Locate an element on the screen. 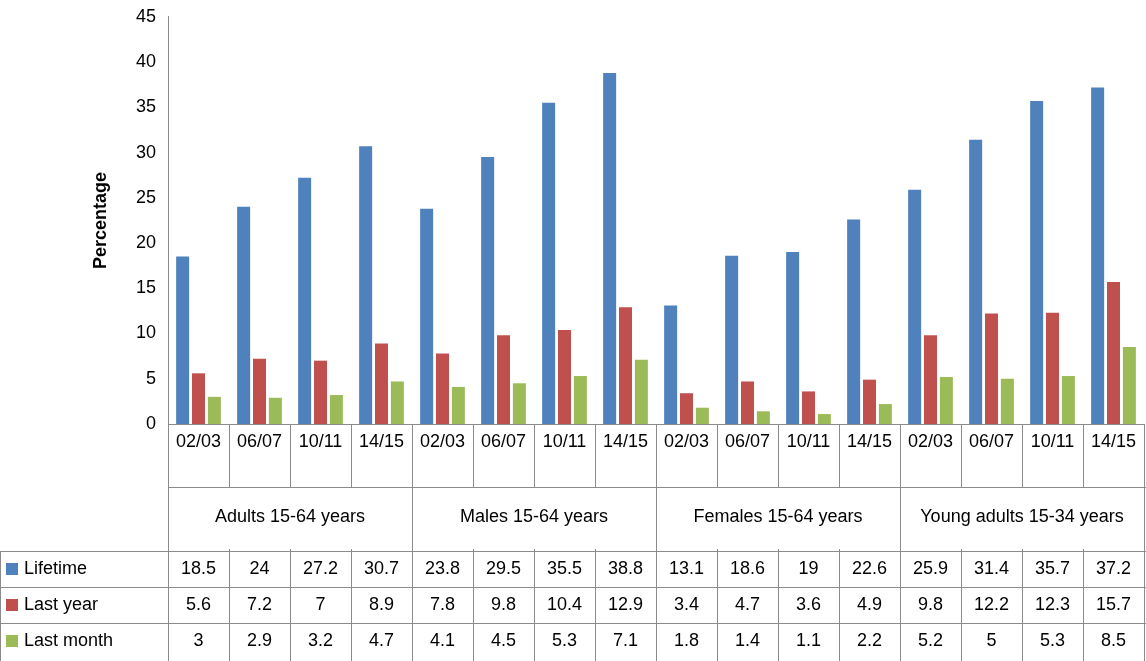 The height and width of the screenshot is (661, 1146). data-label: 3 is located at coordinates (198, 639).